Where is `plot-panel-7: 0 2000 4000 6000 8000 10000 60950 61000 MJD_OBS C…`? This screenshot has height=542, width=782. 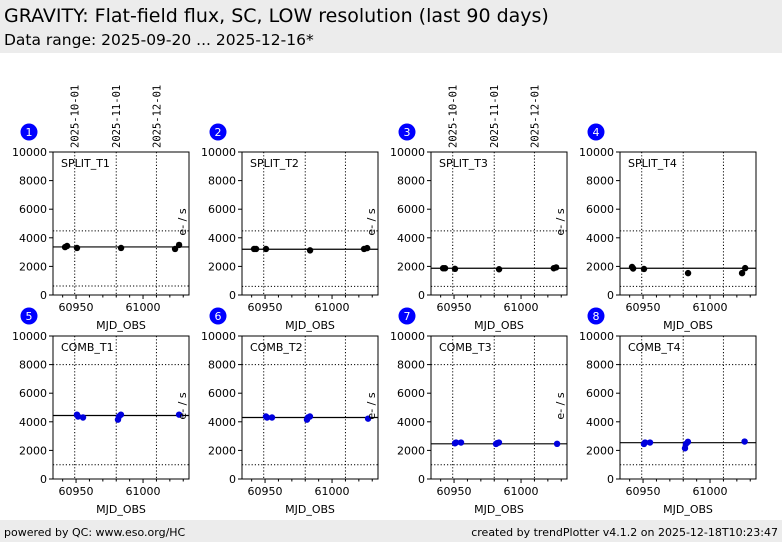 plot-panel-7: 0 2000 4000 6000 8000 10000 60950 61000 MJD_OBS C… is located at coordinates (479, 411).